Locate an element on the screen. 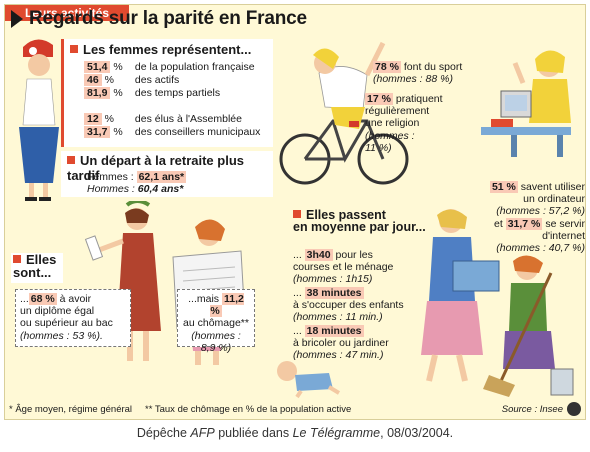 This screenshot has width=590, height=452. marianne-illustration is located at coordinates (39, 120).